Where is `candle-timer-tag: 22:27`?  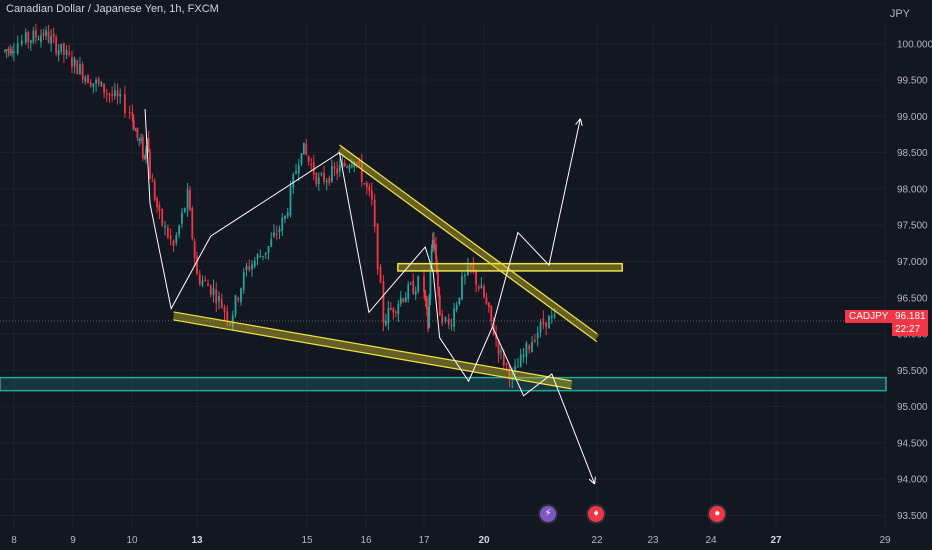
candle-timer-tag: 22:27 is located at coordinates (910, 329).